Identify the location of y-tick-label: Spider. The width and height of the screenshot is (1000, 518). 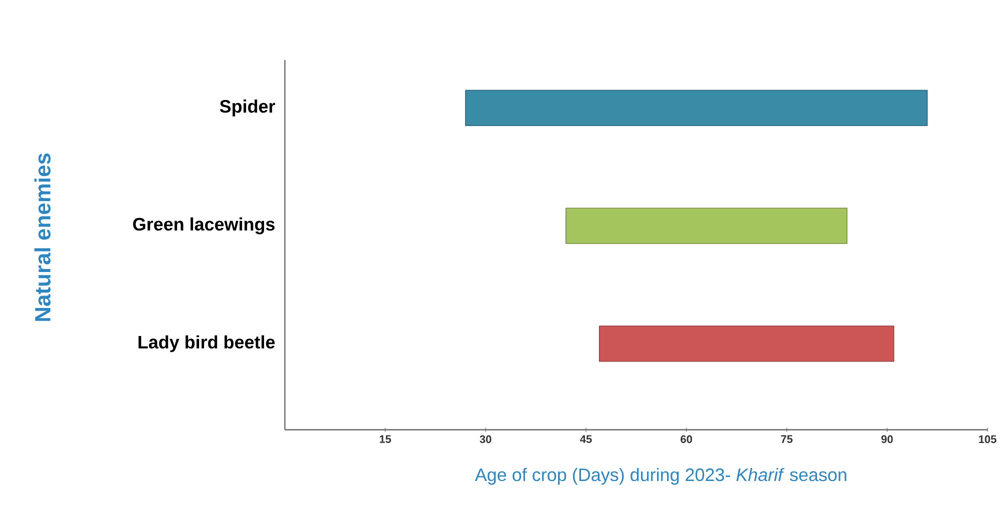
(248, 108).